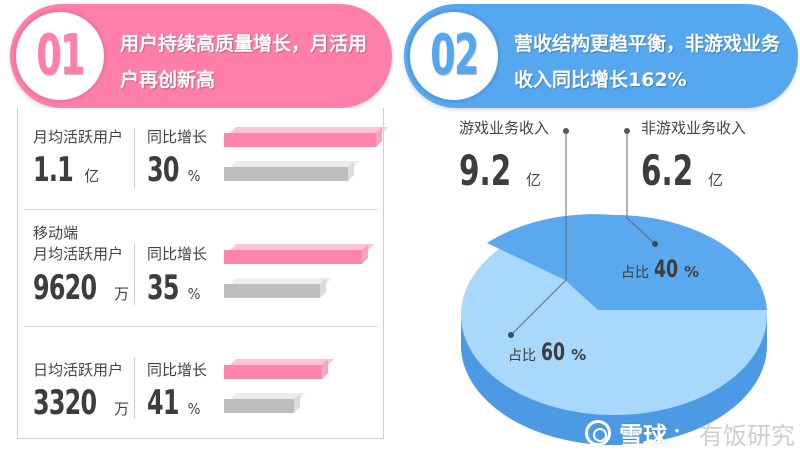 This screenshot has width=800, height=458. I want to click on section-number-badge: 02, so click(454, 56).